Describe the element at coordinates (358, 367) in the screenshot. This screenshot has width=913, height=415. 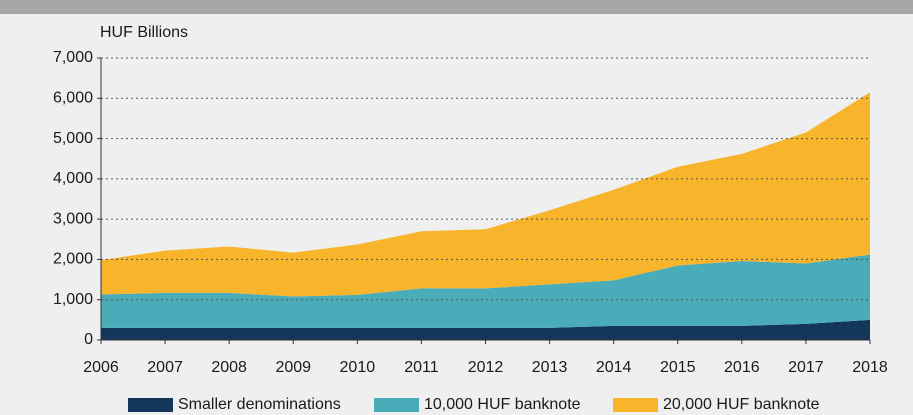
I see `x-tick-label: 2010` at that location.